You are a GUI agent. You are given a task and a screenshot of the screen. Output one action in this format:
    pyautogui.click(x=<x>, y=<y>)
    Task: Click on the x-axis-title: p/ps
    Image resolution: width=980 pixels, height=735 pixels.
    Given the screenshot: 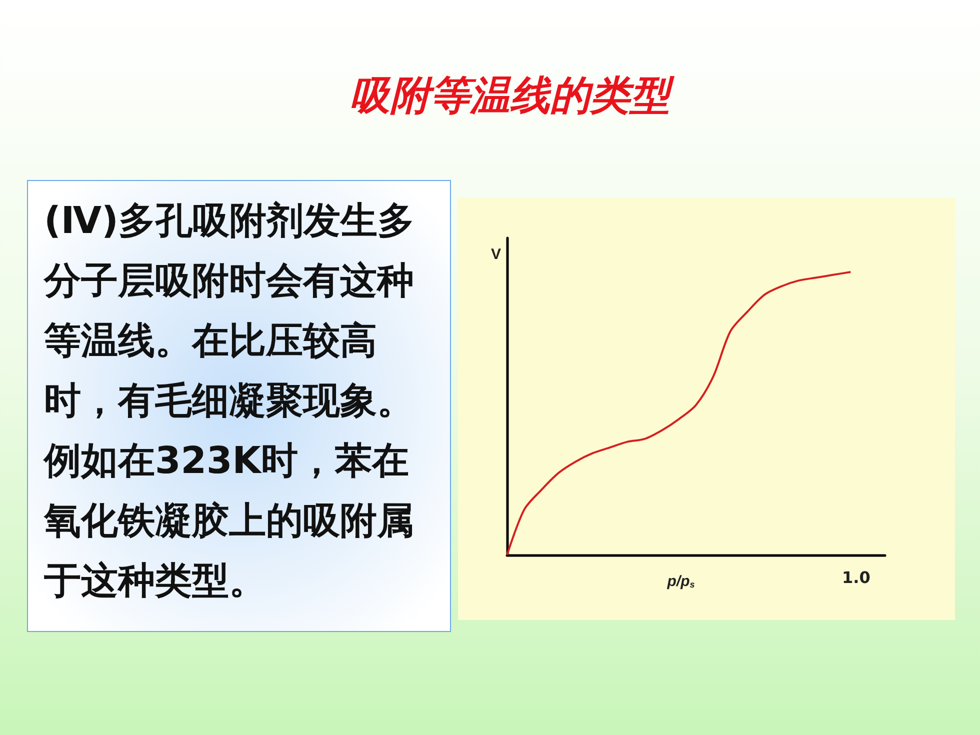 What is the action you would take?
    pyautogui.click(x=680, y=581)
    